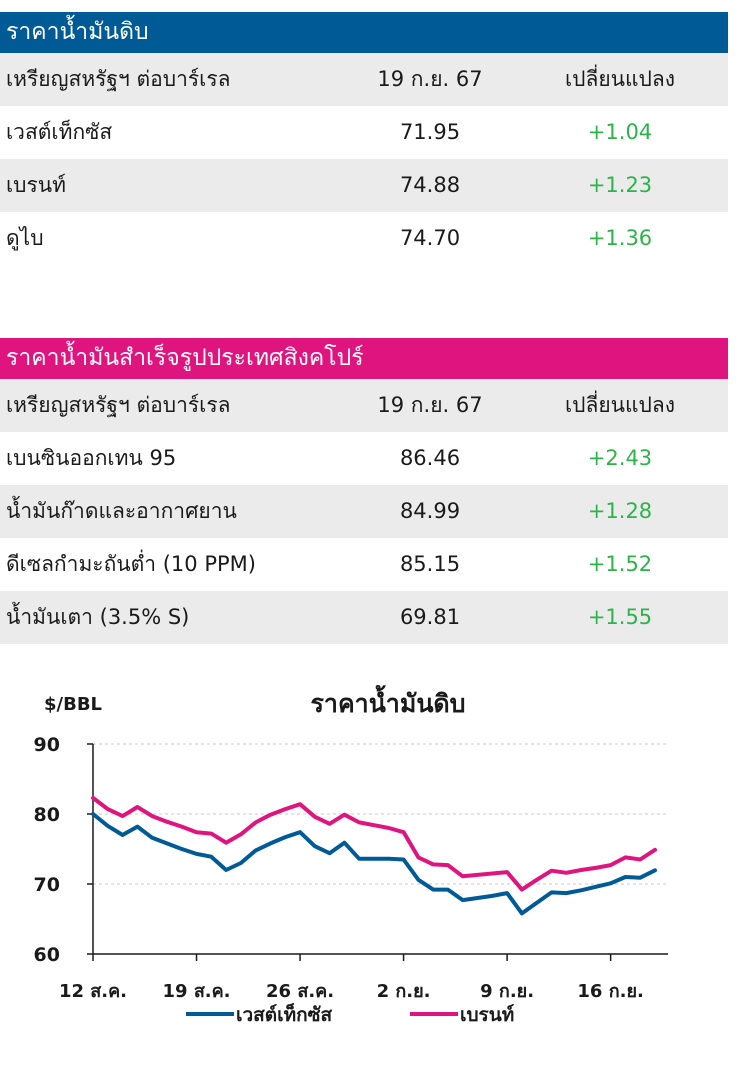 This screenshot has width=741, height=1083. I want to click on x-tick-label: 19 ส.ค., so click(197, 991).